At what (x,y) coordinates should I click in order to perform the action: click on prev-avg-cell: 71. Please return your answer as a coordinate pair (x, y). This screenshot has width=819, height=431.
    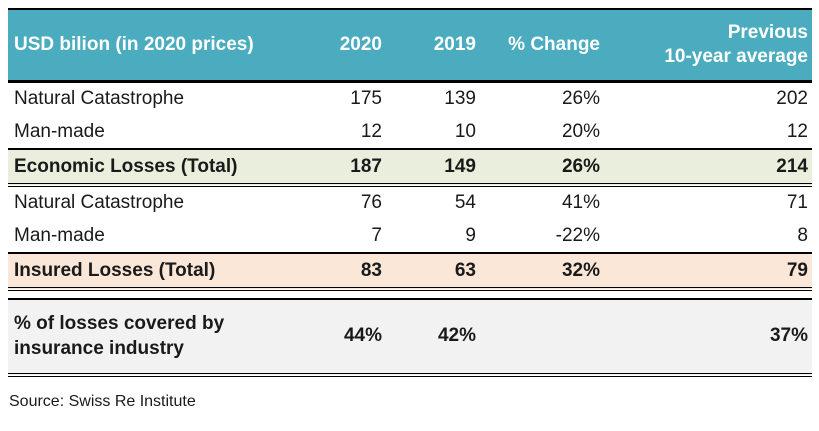
    Looking at the image, I should click on (708, 202).